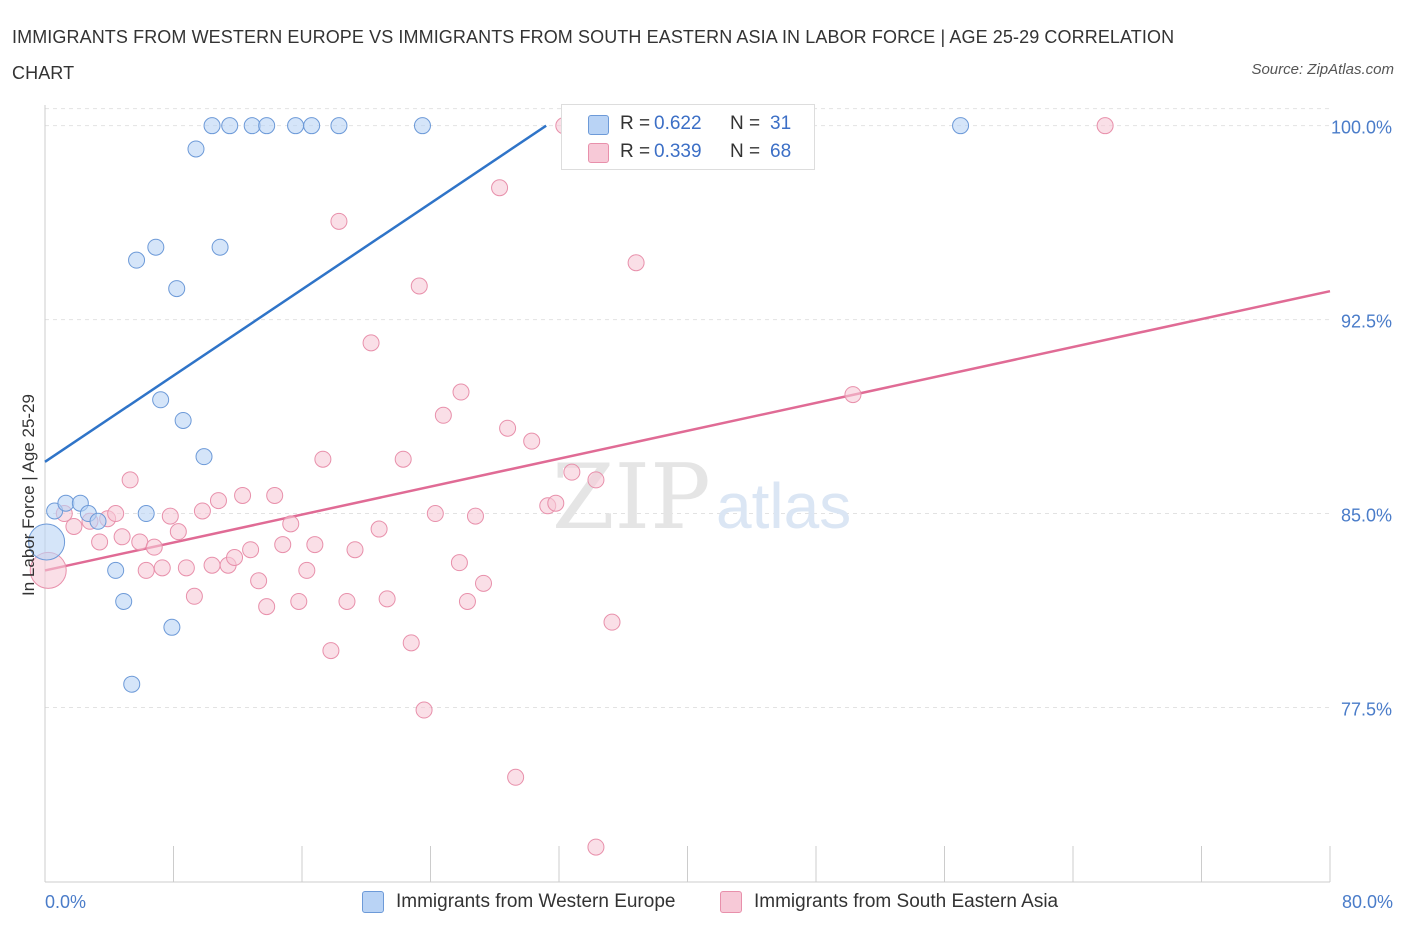 The width and height of the screenshot is (1406, 930). I want to click on x-tick-label: 80.0%, so click(1367, 902).